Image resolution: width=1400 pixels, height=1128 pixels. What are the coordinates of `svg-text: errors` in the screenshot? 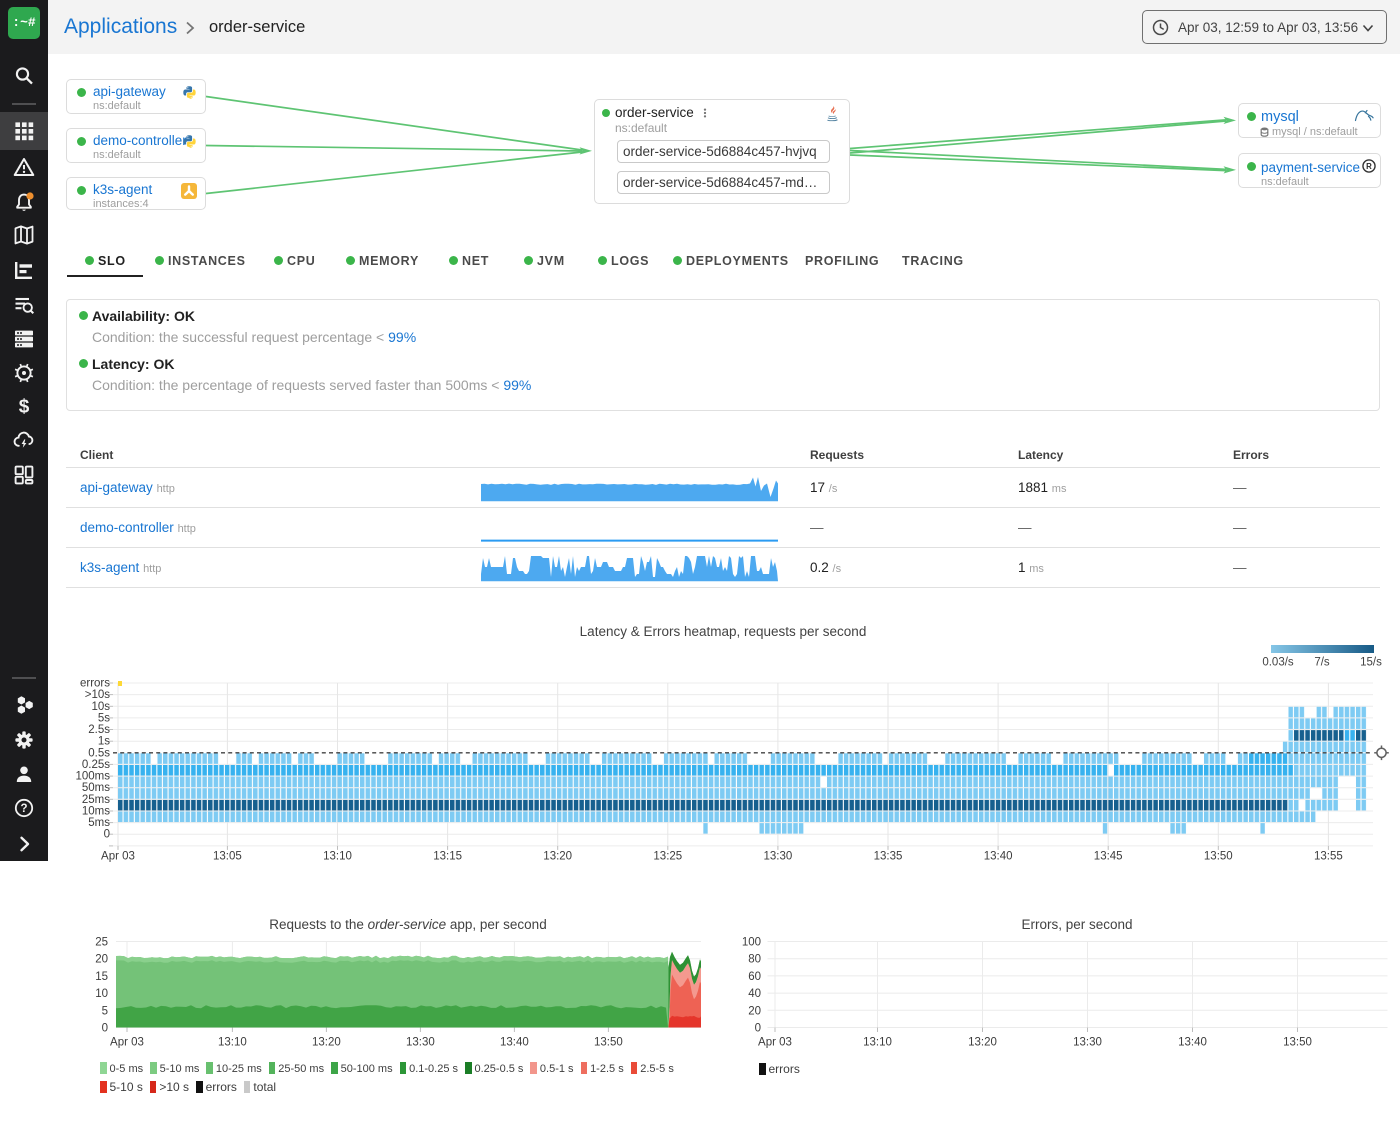 It's located at (95, 684).